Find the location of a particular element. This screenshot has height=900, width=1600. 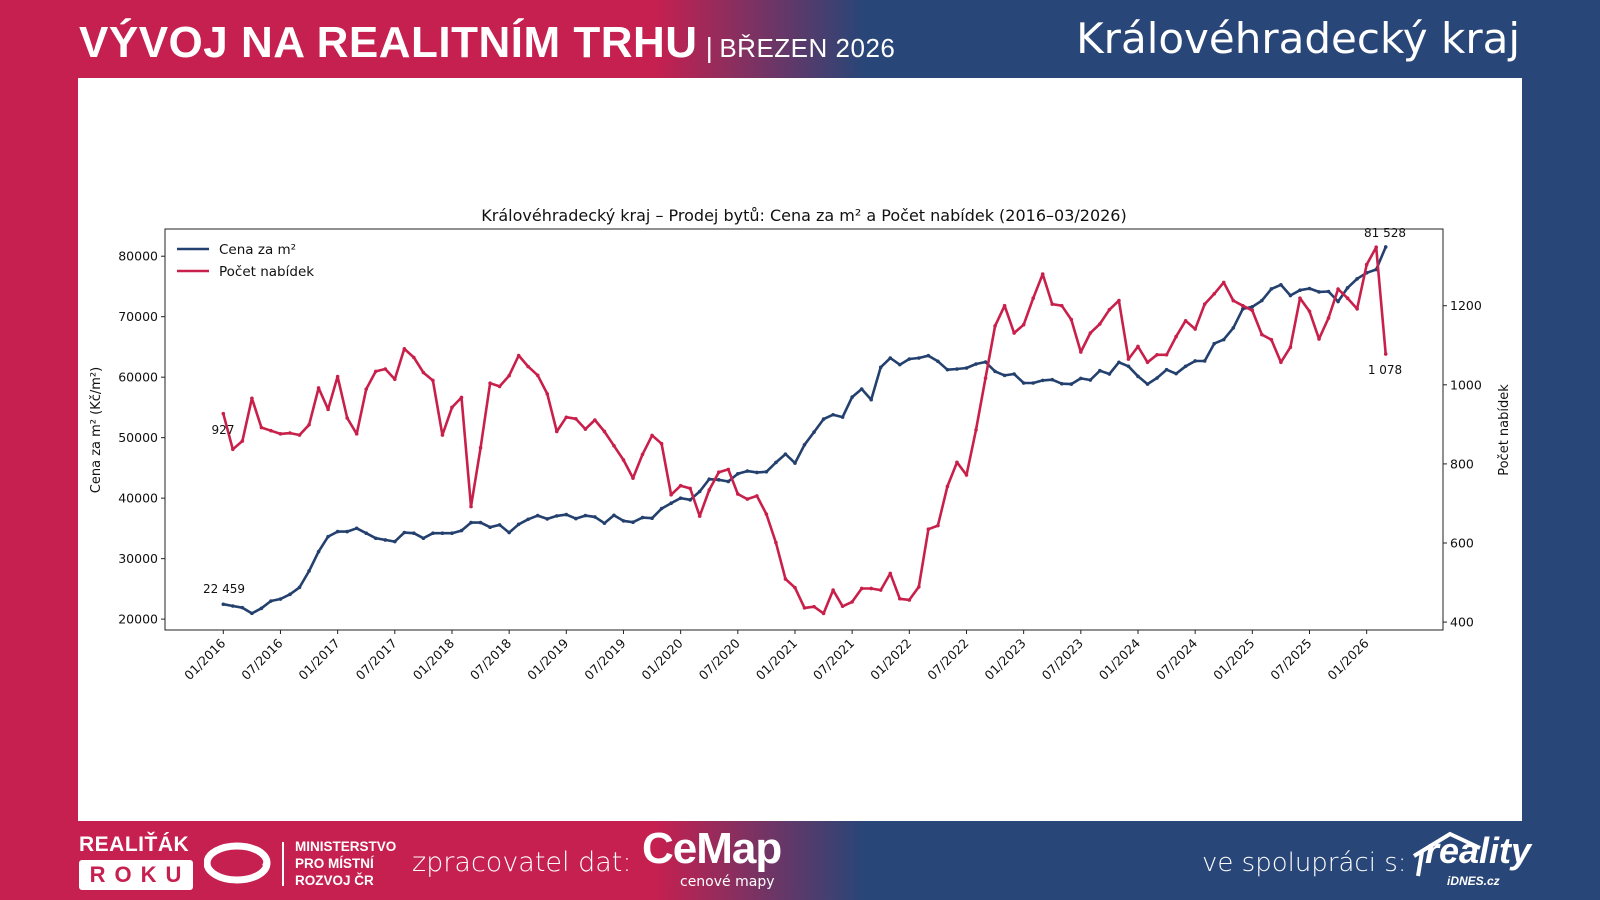

cemap-subtitle: cenové mapy is located at coordinates (727, 882).